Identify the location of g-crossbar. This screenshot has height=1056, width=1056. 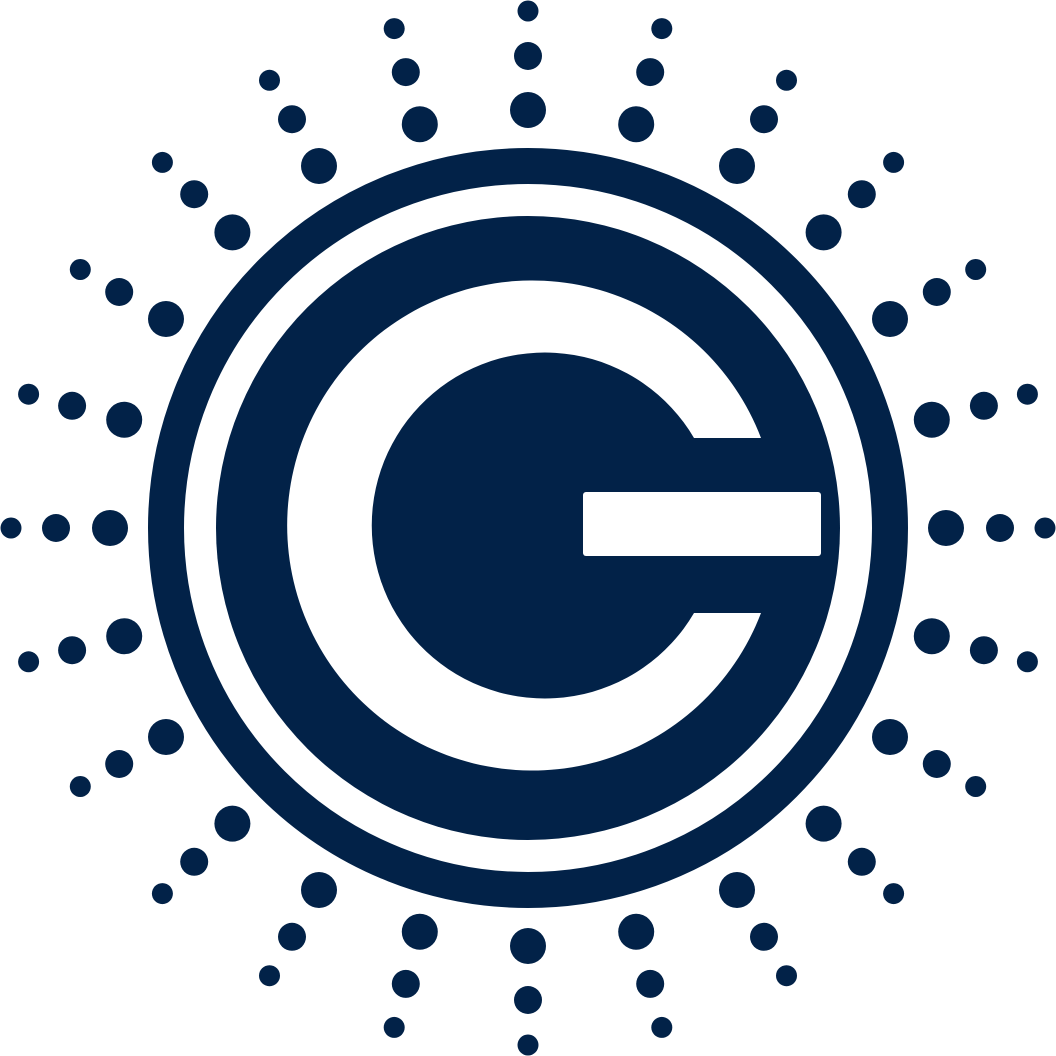
(702, 524).